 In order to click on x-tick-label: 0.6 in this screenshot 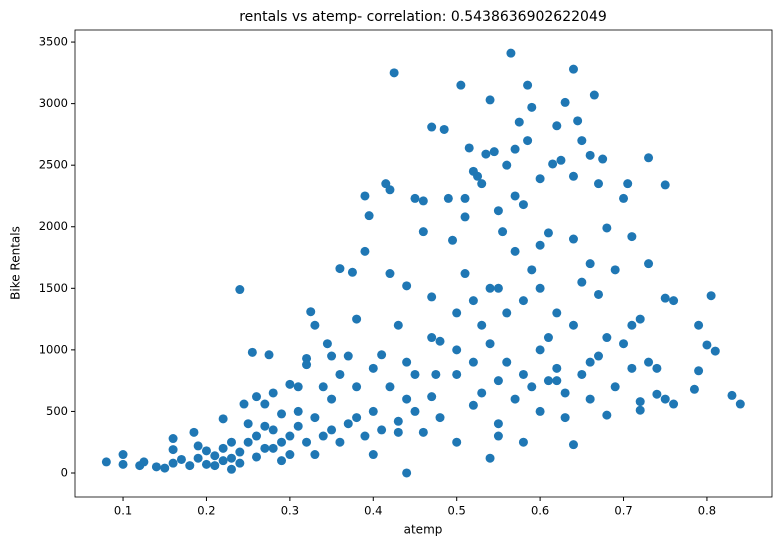, I will do `click(540, 511)`.